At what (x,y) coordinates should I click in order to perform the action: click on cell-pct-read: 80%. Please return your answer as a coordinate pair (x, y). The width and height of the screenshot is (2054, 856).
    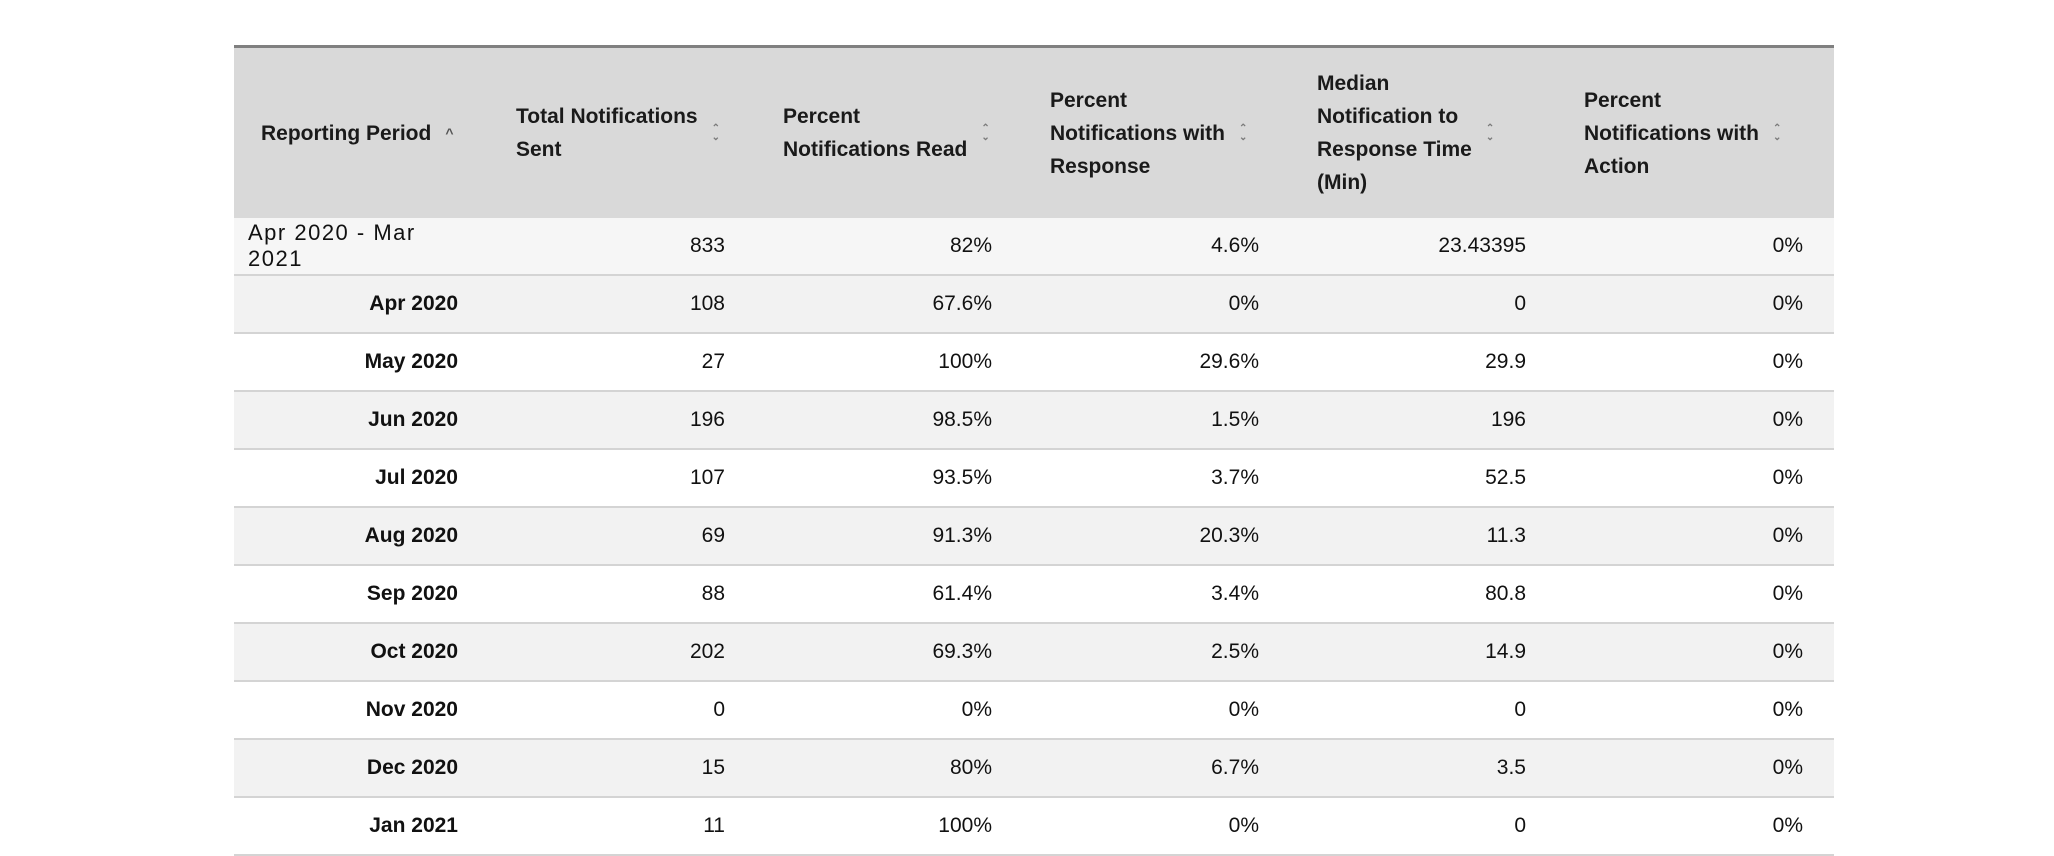
    Looking at the image, I should click on (889, 768).